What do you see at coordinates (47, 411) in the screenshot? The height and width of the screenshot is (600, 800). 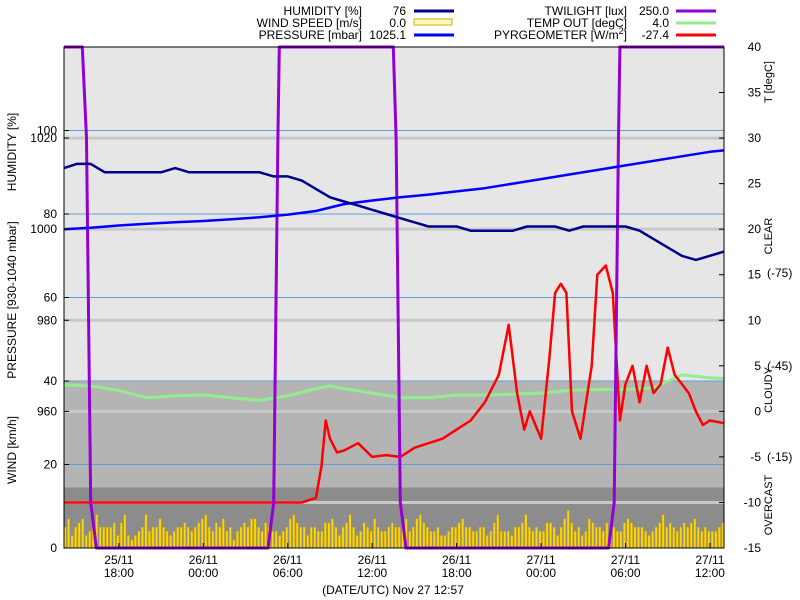 I see `tick-label-pressure: 960` at bounding box center [47, 411].